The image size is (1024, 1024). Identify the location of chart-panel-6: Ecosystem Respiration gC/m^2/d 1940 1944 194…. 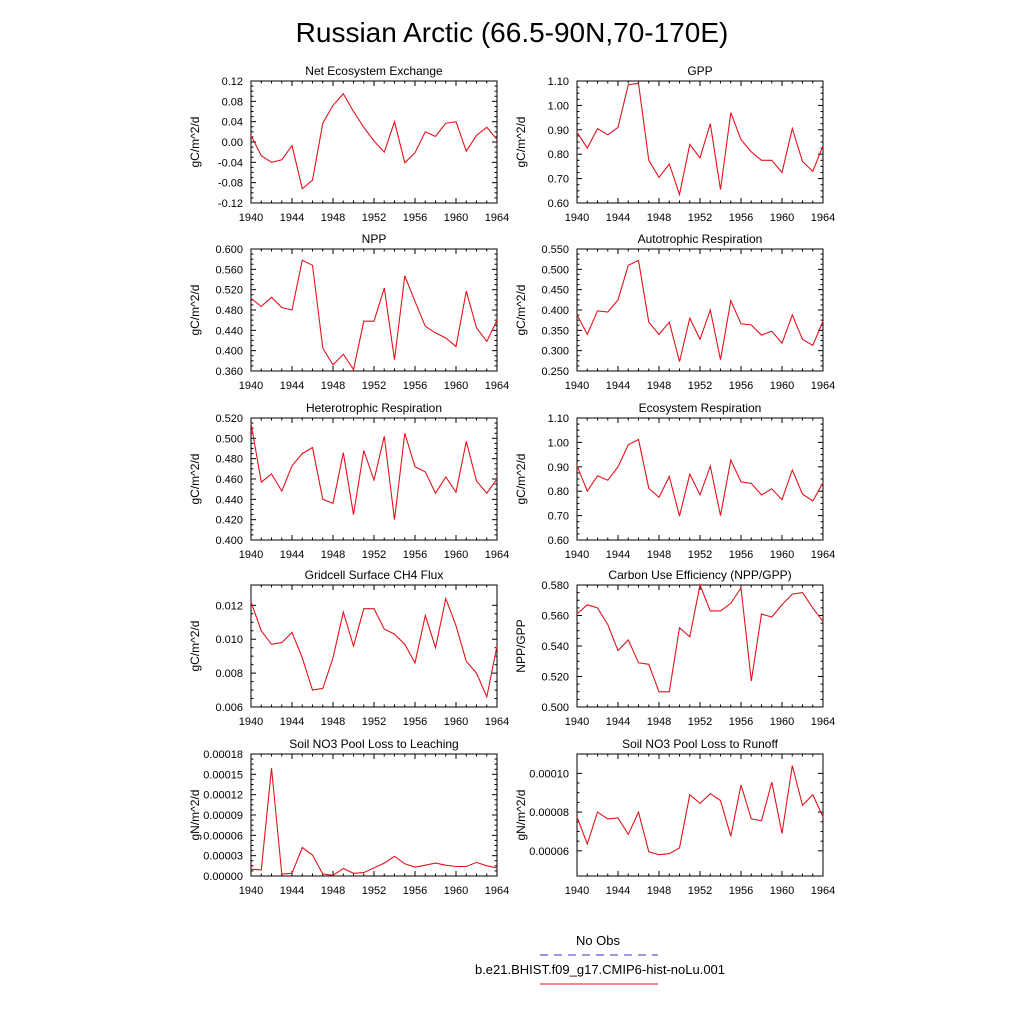
(674, 481).